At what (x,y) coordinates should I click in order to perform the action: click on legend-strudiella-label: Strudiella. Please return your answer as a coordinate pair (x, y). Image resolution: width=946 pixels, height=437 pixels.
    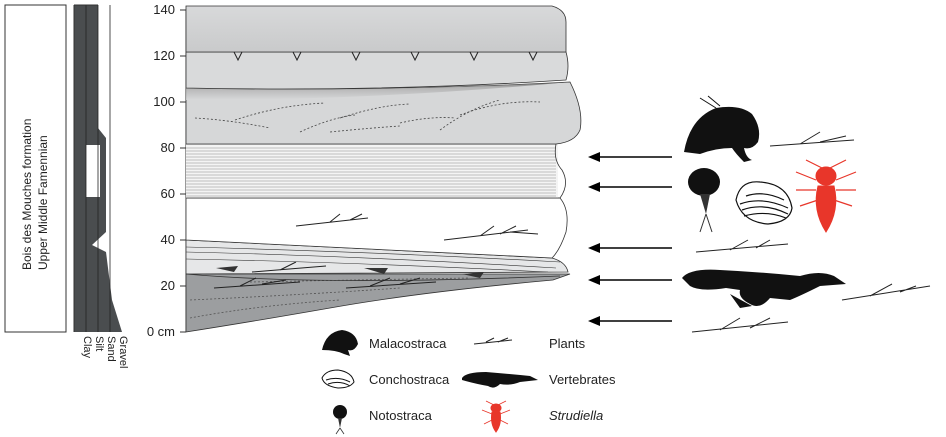
    Looking at the image, I should click on (576, 415).